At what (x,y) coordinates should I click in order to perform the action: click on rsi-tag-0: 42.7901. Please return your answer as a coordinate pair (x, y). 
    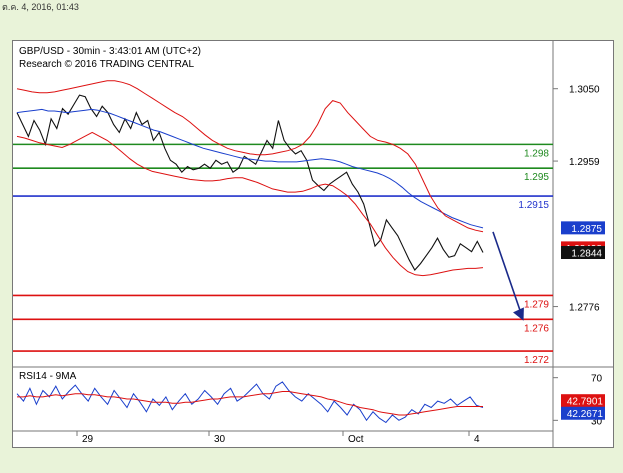
    Looking at the image, I should click on (585, 402).